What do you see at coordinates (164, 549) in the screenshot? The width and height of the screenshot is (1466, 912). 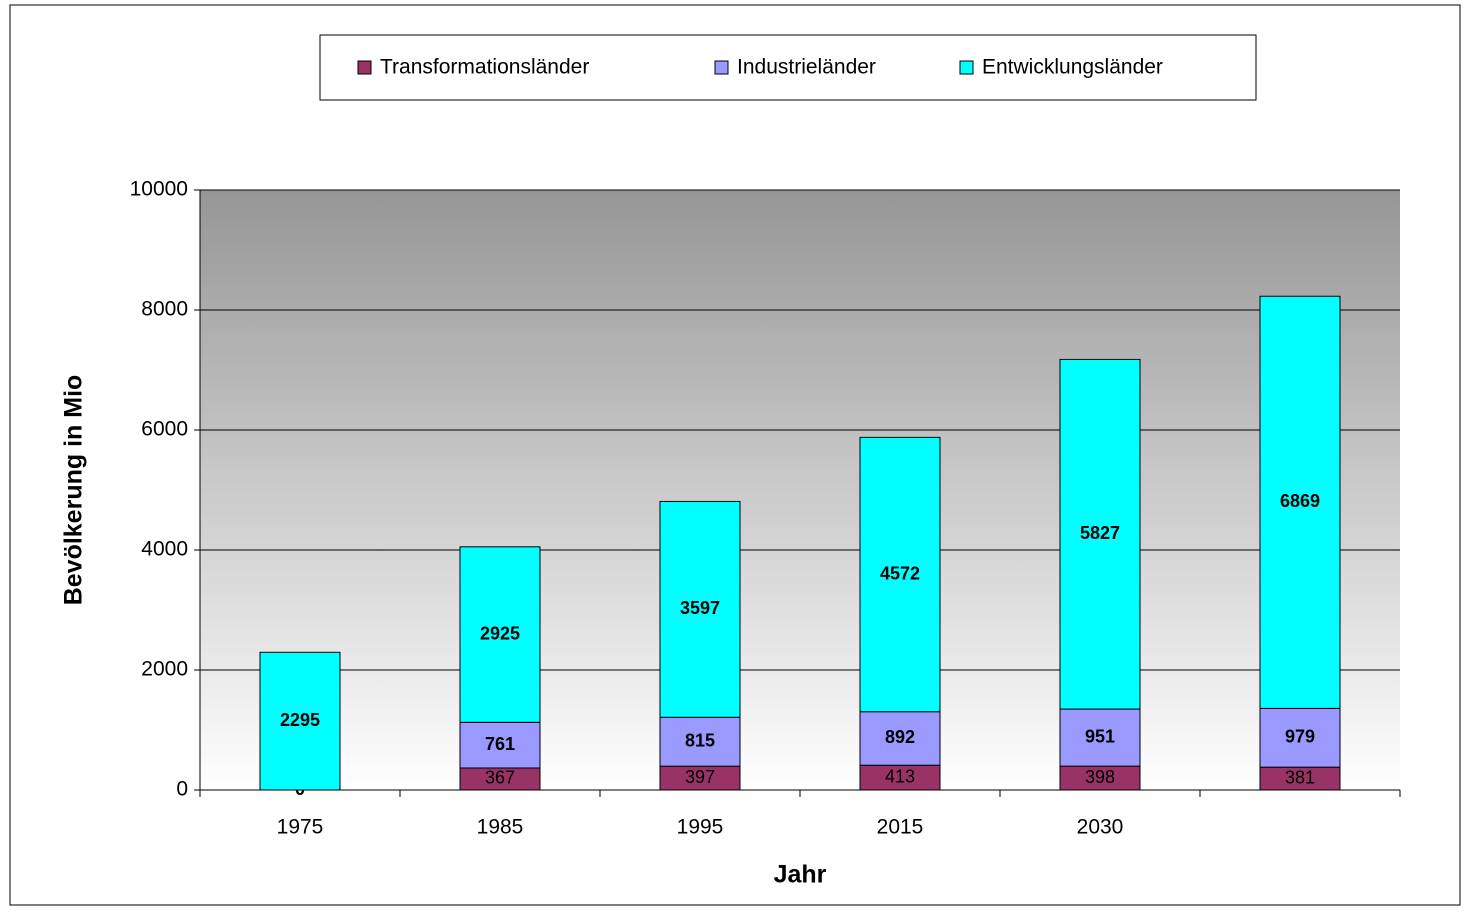 I see `y-tick-label: 4000` at bounding box center [164, 549].